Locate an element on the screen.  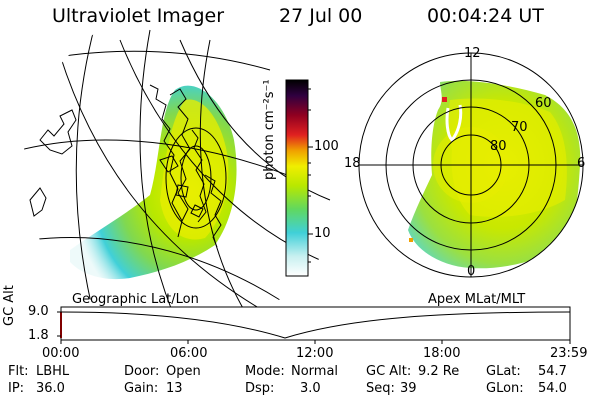
gc-alt-axis-title: GC Alt is located at coordinates (9, 305).